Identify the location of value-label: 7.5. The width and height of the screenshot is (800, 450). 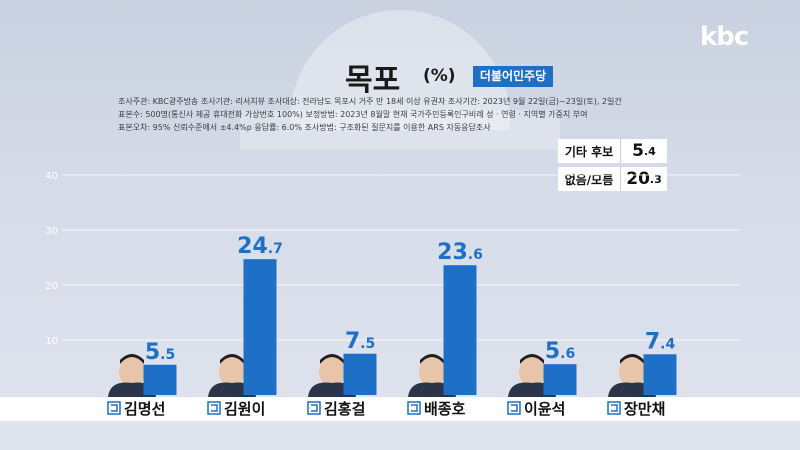
(360, 341).